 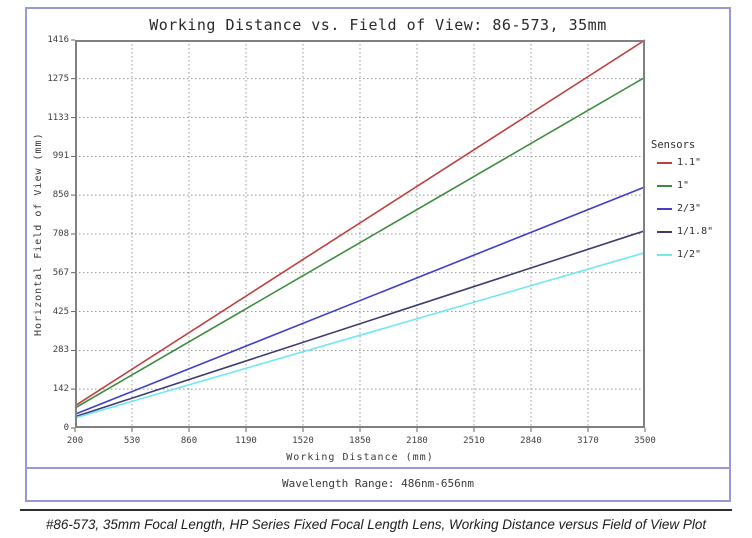 I want to click on legend-item-label: 1.1", so click(x=689, y=162).